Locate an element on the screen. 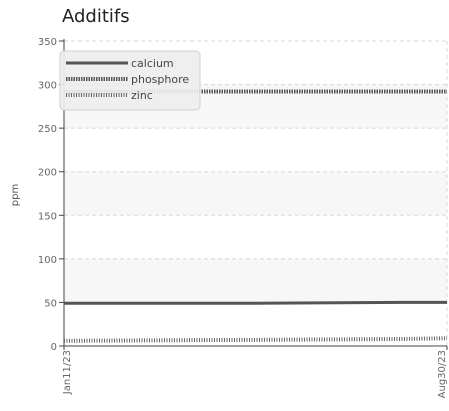 This screenshot has width=449, height=411. y-tick-label: 50 is located at coordinates (50, 303).